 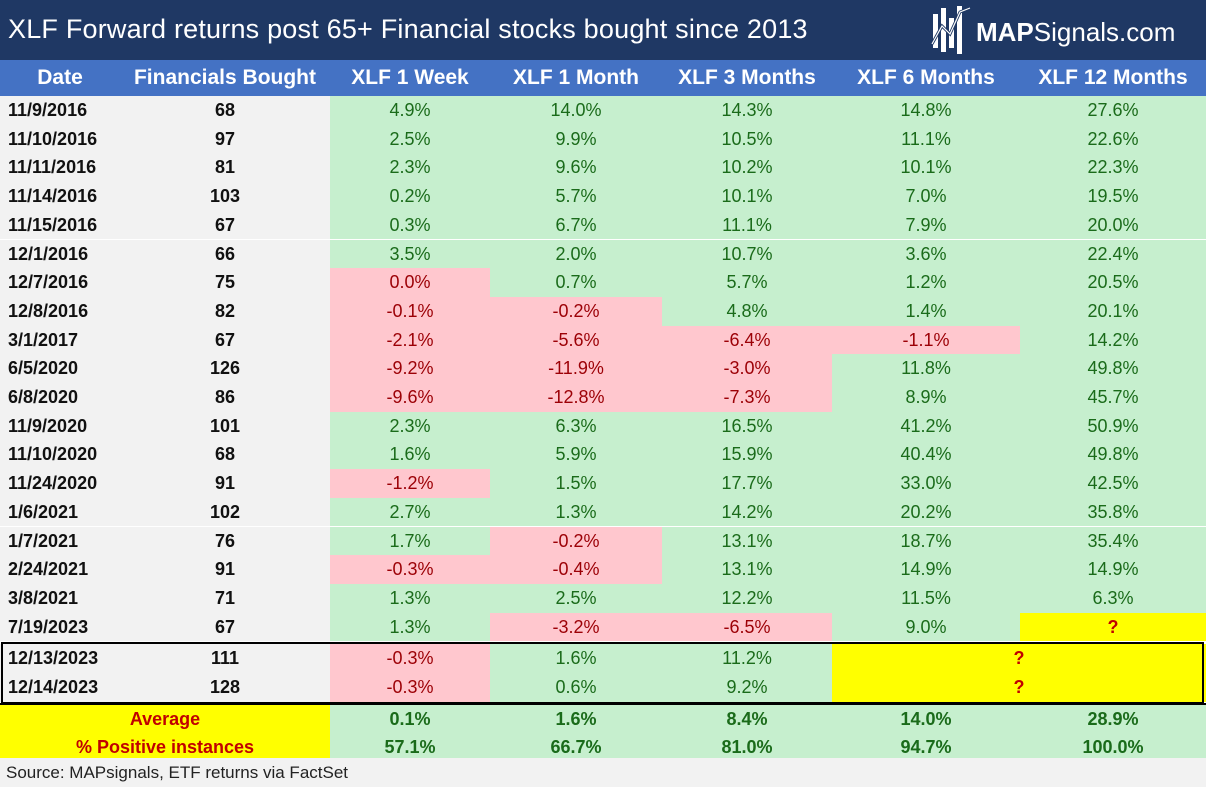 What do you see at coordinates (1113, 311) in the screenshot?
I see `return-cell: 20.1%` at bounding box center [1113, 311].